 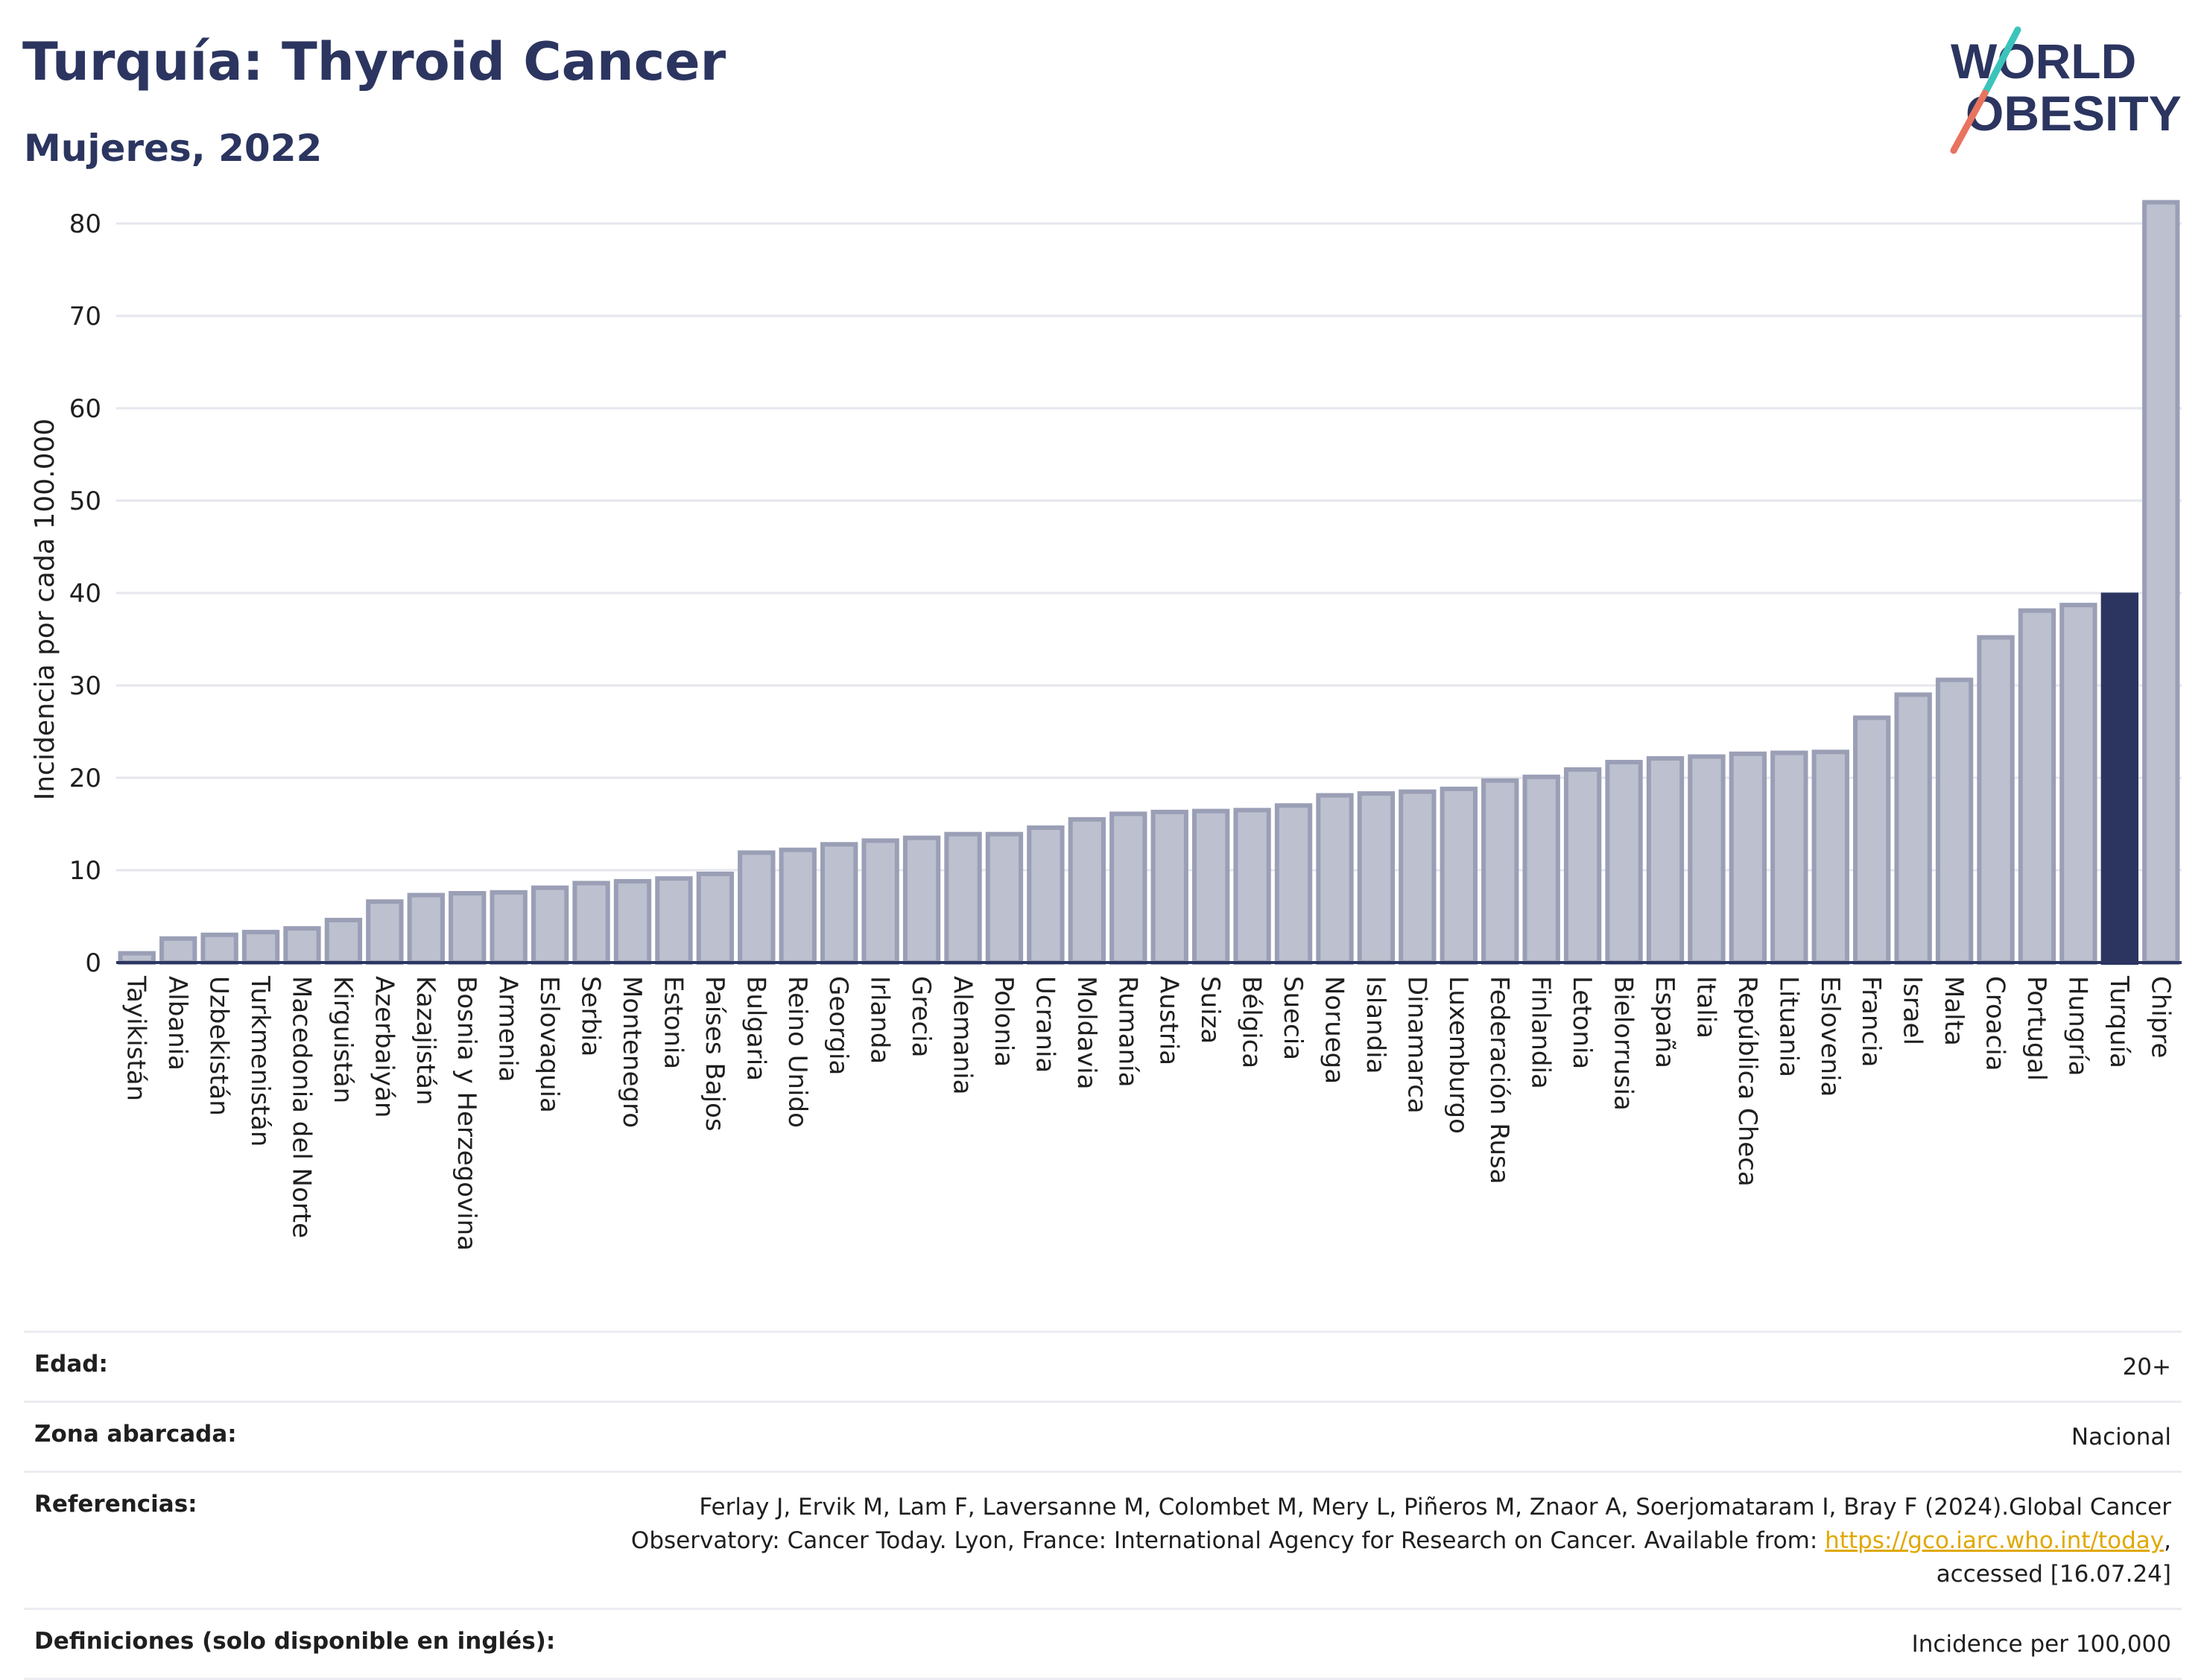 I want to click on x-tick-label: Israel, so click(x=1913, y=1010).